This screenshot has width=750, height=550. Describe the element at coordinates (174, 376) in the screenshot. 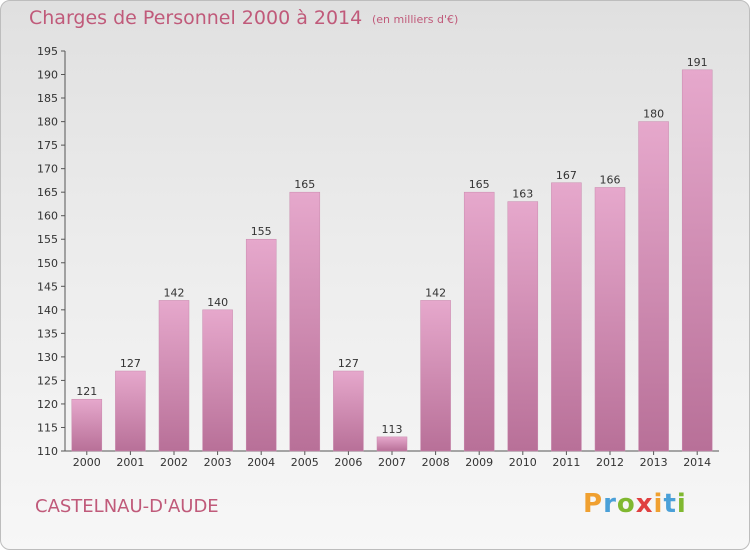

I see `bar-2002` at that location.